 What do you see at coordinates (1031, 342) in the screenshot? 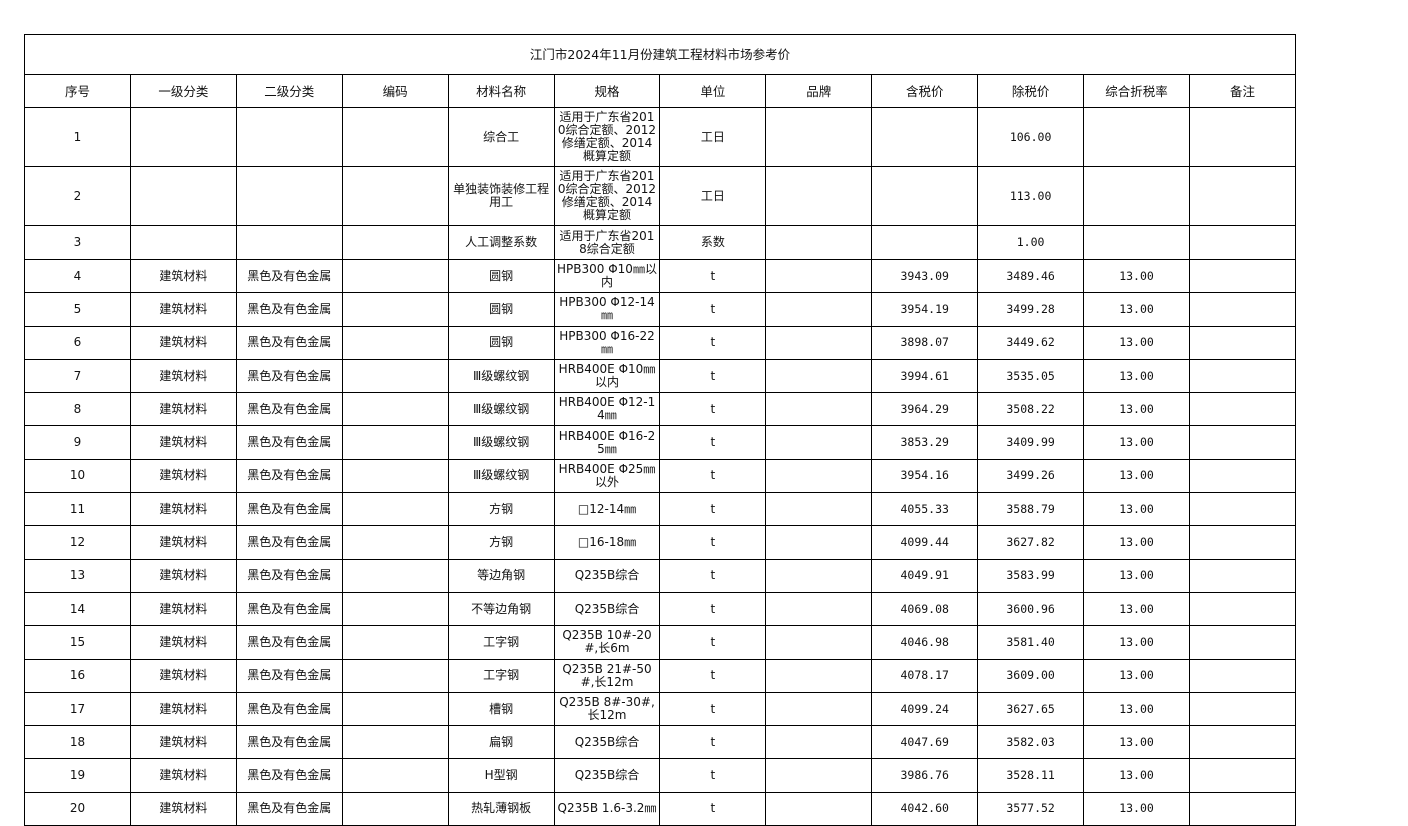
I see `cell-price-without-tax: 3449.62` at bounding box center [1031, 342].